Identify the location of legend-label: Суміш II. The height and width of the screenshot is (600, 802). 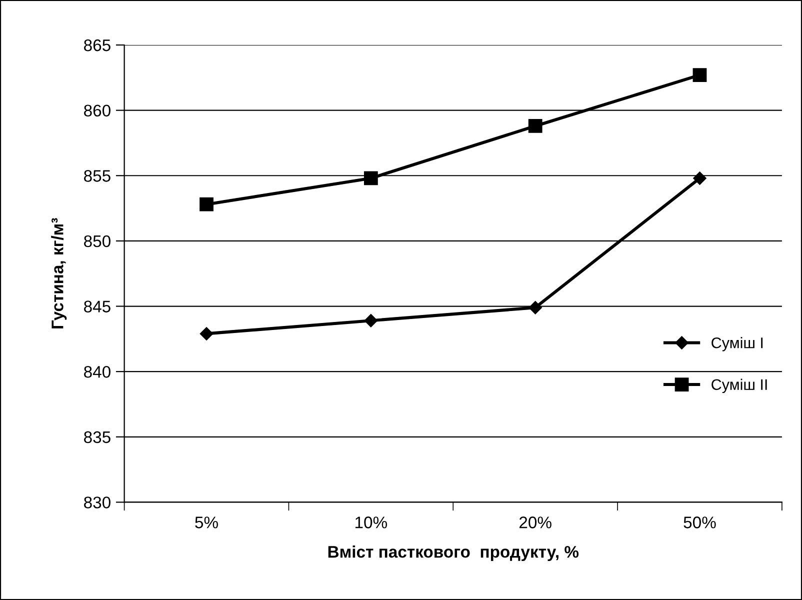
(739, 386).